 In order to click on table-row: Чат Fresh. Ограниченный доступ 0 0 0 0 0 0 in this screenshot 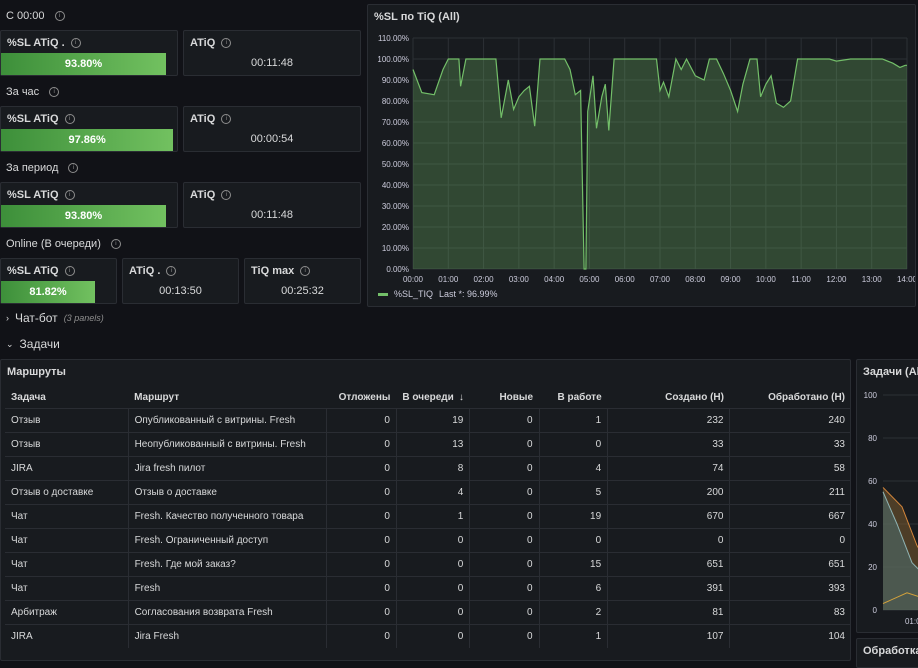, I will do `click(428, 540)`.